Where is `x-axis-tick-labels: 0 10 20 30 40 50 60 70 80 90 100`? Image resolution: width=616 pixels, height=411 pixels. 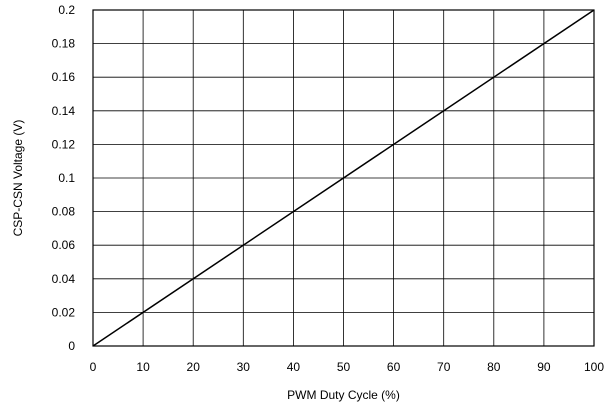
x-axis-tick-labels: 0 10 20 30 40 50 60 70 80 90 100 is located at coordinates (347, 367).